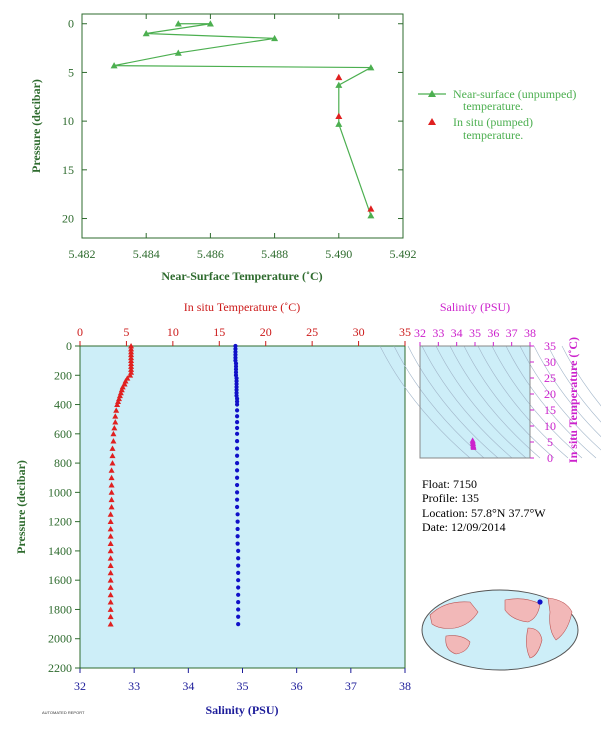 This screenshot has height=732, width=601. Describe the element at coordinates (550, 458) in the screenshot. I see `ts-y-tick-label: 0` at that location.